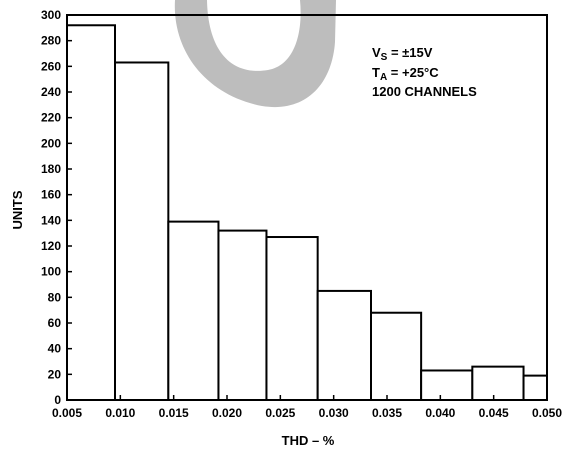 This screenshot has height=451, width=570. Describe the element at coordinates (51, 220) in the screenshot. I see `y-tick-label: 140` at that location.